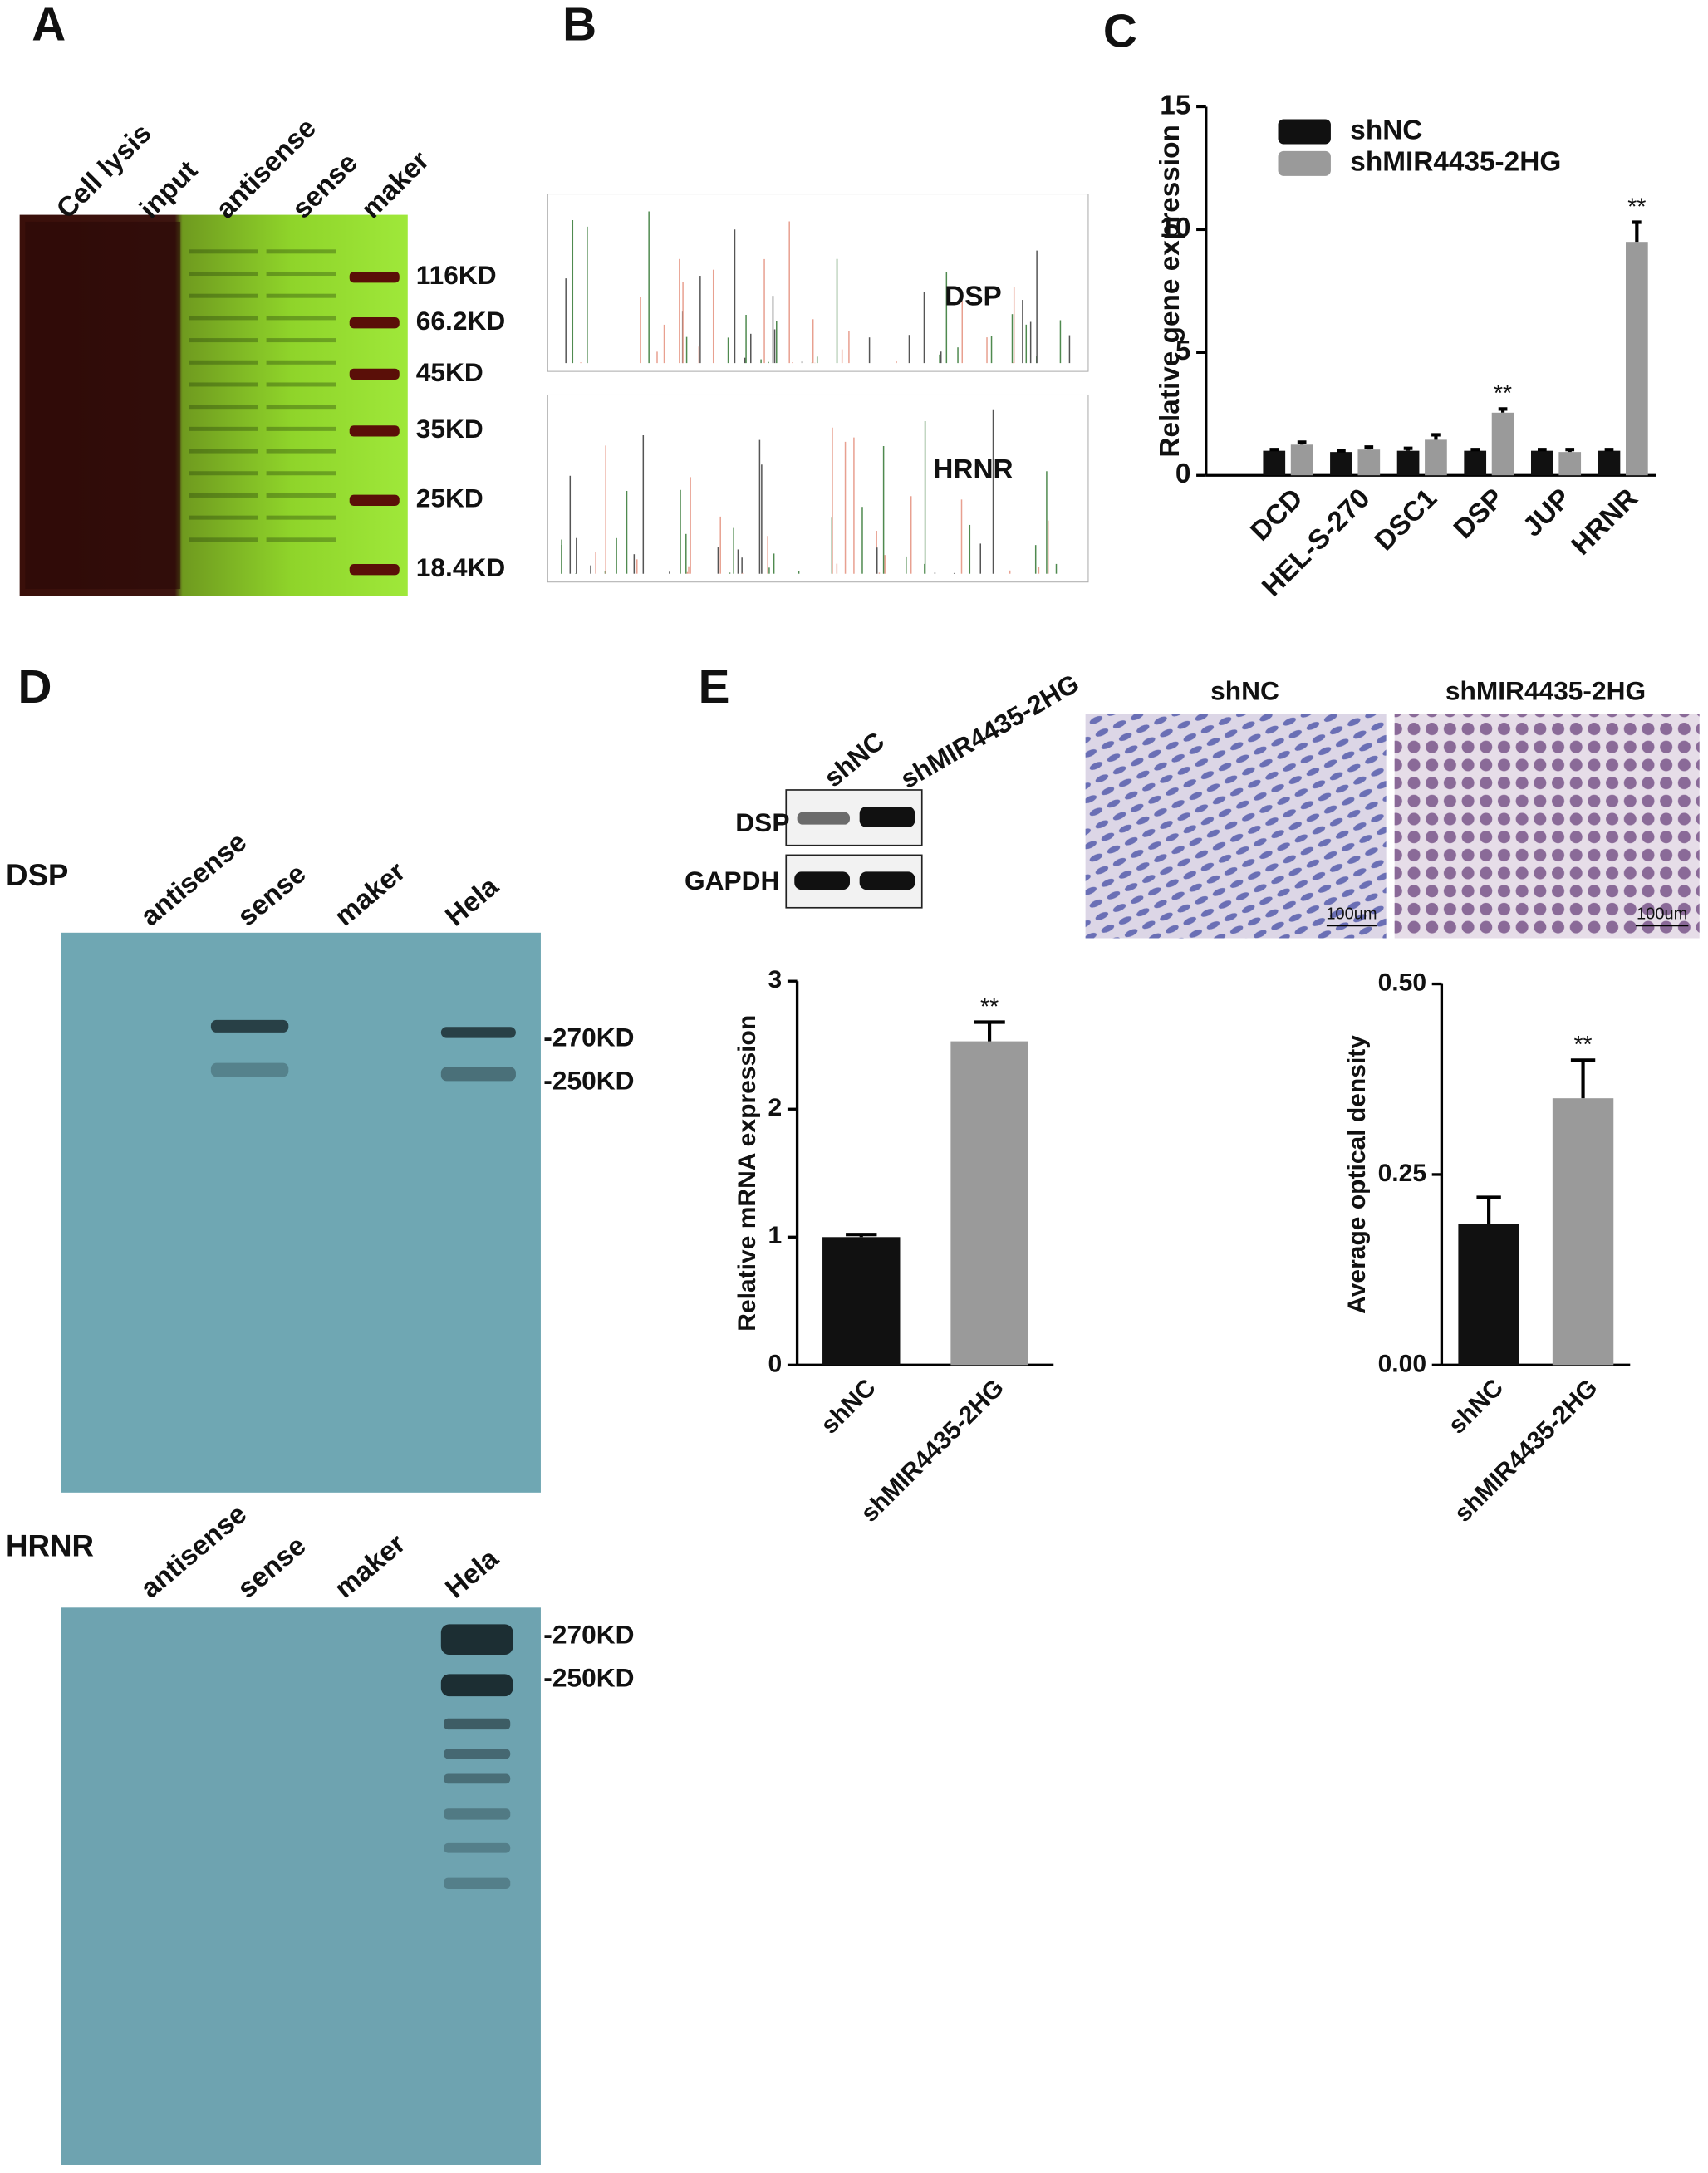 Image resolution: width=1708 pixels, height=2173 pixels. Describe the element at coordinates (1170, 291) in the screenshot. I see `y-axis-label: Relative gene expression` at that location.